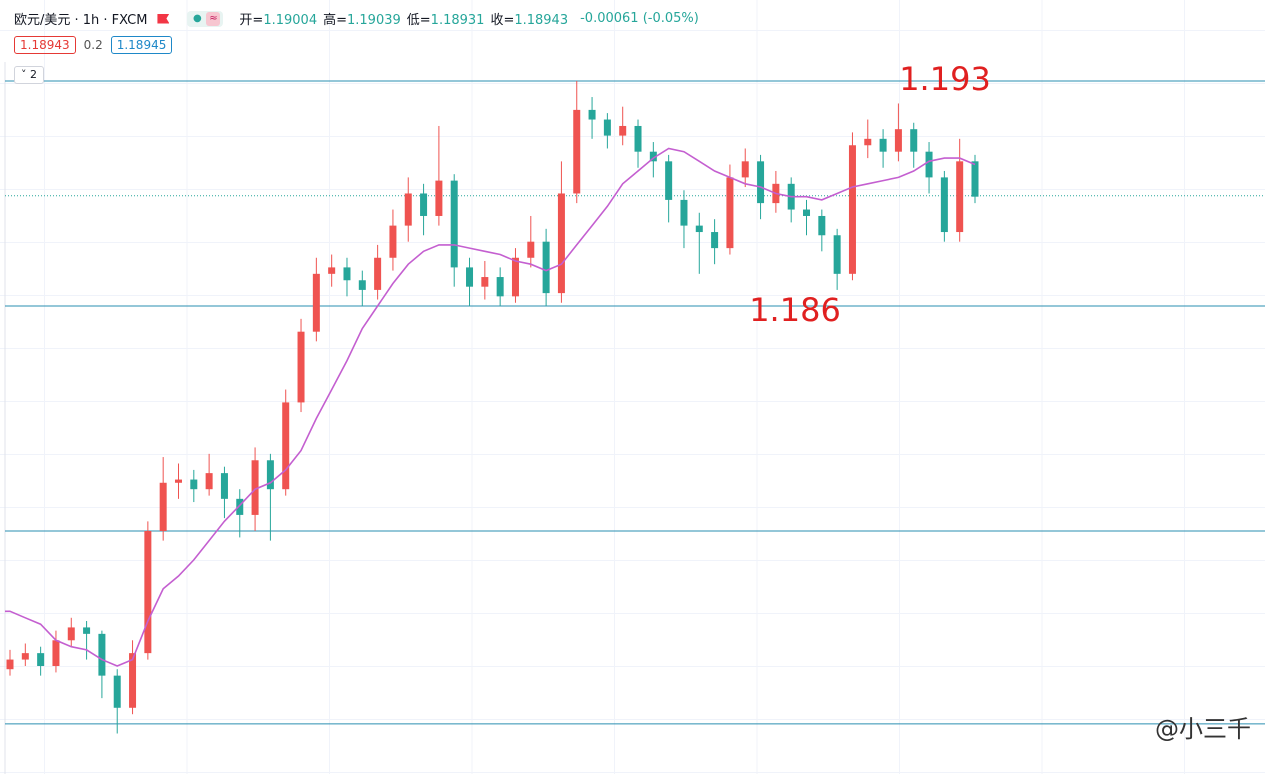 Image resolution: width=1265 pixels, height=774 pixels. What do you see at coordinates (457, 20) in the screenshot?
I see `ohlc-value: 1.18931` at bounding box center [457, 20].